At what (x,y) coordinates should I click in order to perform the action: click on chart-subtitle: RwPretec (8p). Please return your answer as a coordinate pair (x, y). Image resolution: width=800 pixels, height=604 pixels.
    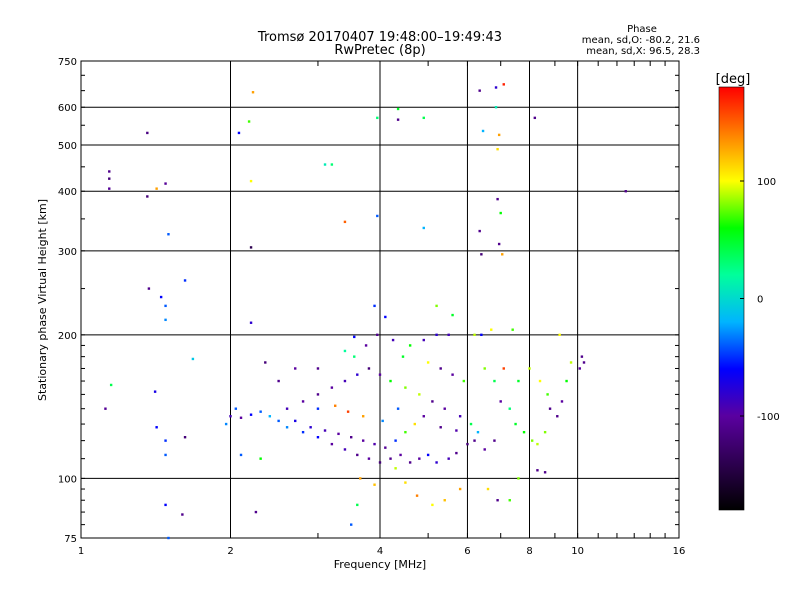
    Looking at the image, I should click on (379, 50).